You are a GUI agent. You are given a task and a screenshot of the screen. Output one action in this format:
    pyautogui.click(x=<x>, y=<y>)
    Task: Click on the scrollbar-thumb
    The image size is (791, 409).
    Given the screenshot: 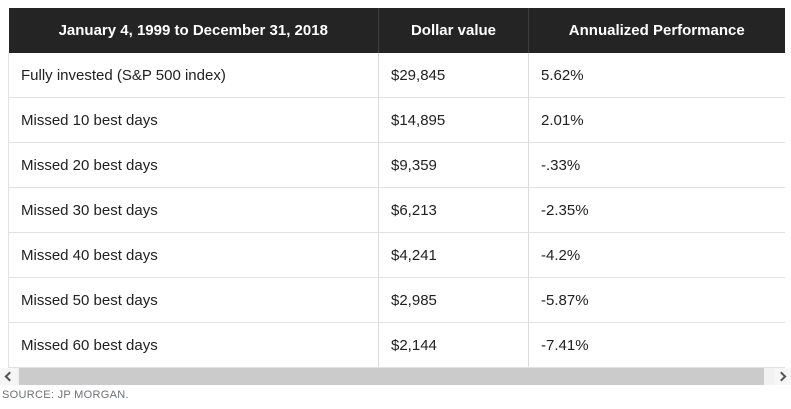 What is the action you would take?
    pyautogui.click(x=391, y=376)
    